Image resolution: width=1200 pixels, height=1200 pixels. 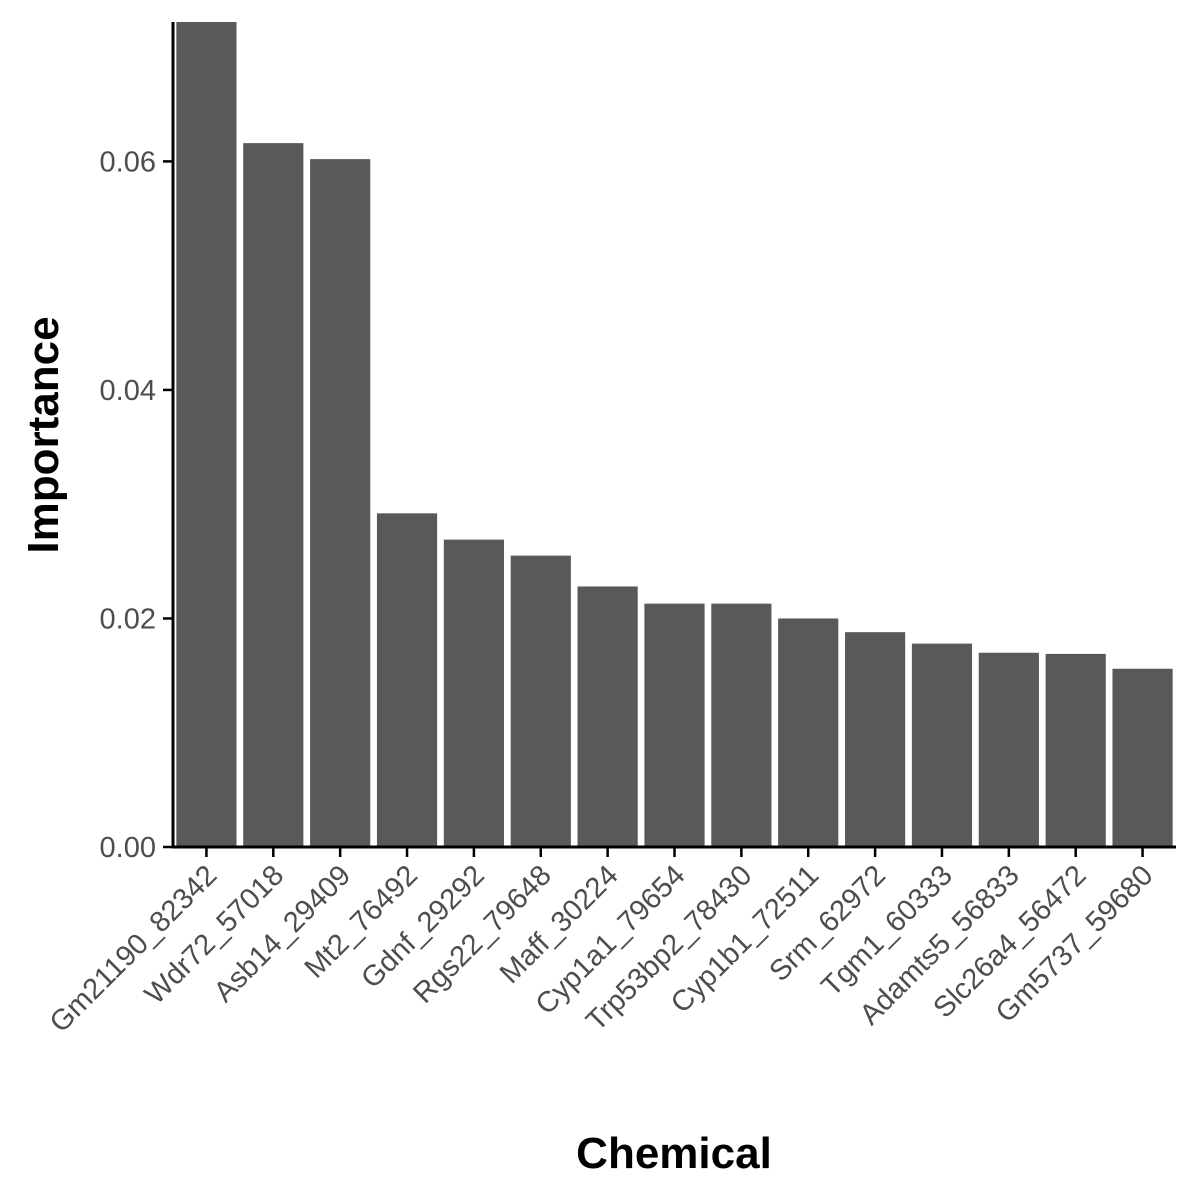 I want to click on y-tick-label: 0.02, so click(x=128, y=619).